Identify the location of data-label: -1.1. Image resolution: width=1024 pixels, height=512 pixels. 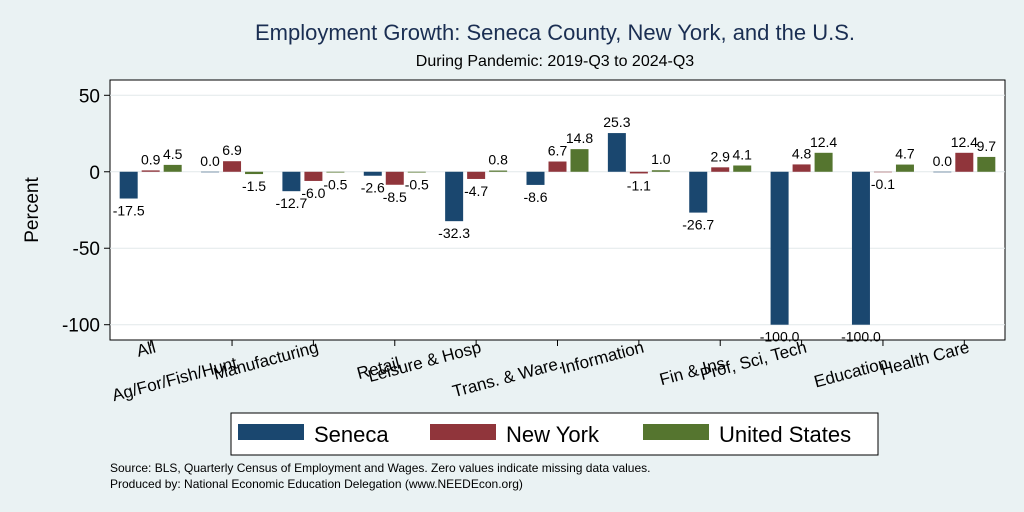
(639, 185).